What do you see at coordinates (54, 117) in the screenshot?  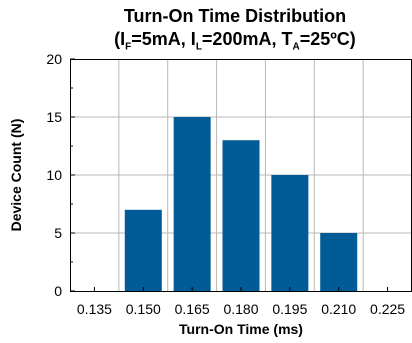 I see `y-tick-label: 15` at bounding box center [54, 117].